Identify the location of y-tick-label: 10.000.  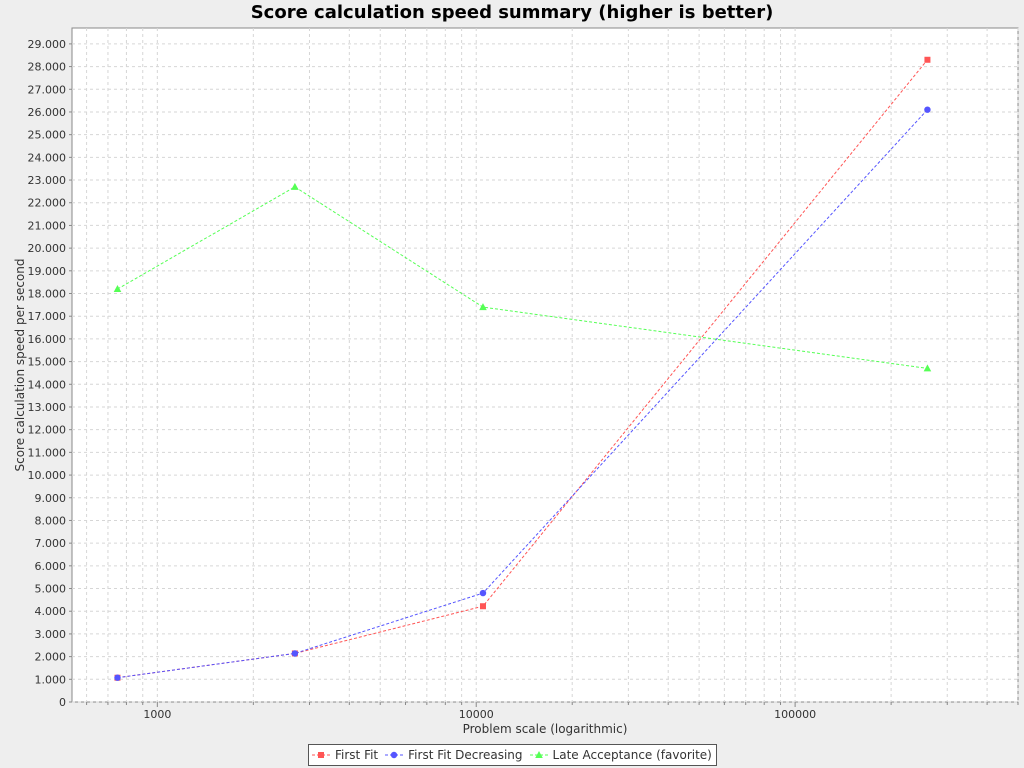
(47, 475).